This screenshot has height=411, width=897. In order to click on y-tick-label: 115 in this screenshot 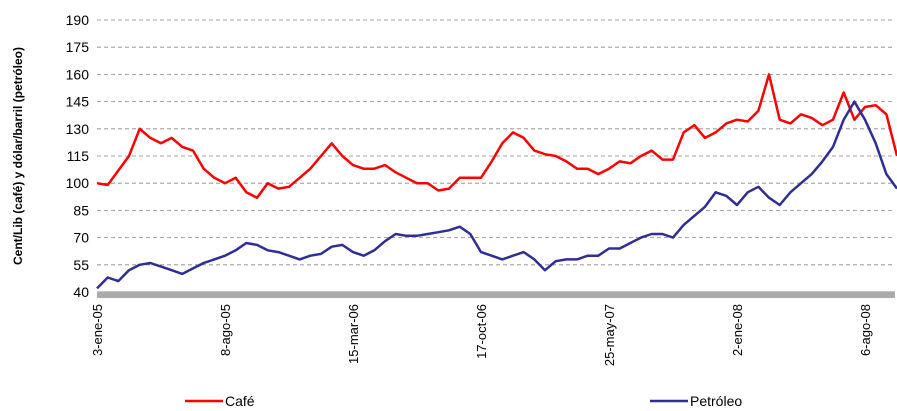, I will do `click(78, 156)`.